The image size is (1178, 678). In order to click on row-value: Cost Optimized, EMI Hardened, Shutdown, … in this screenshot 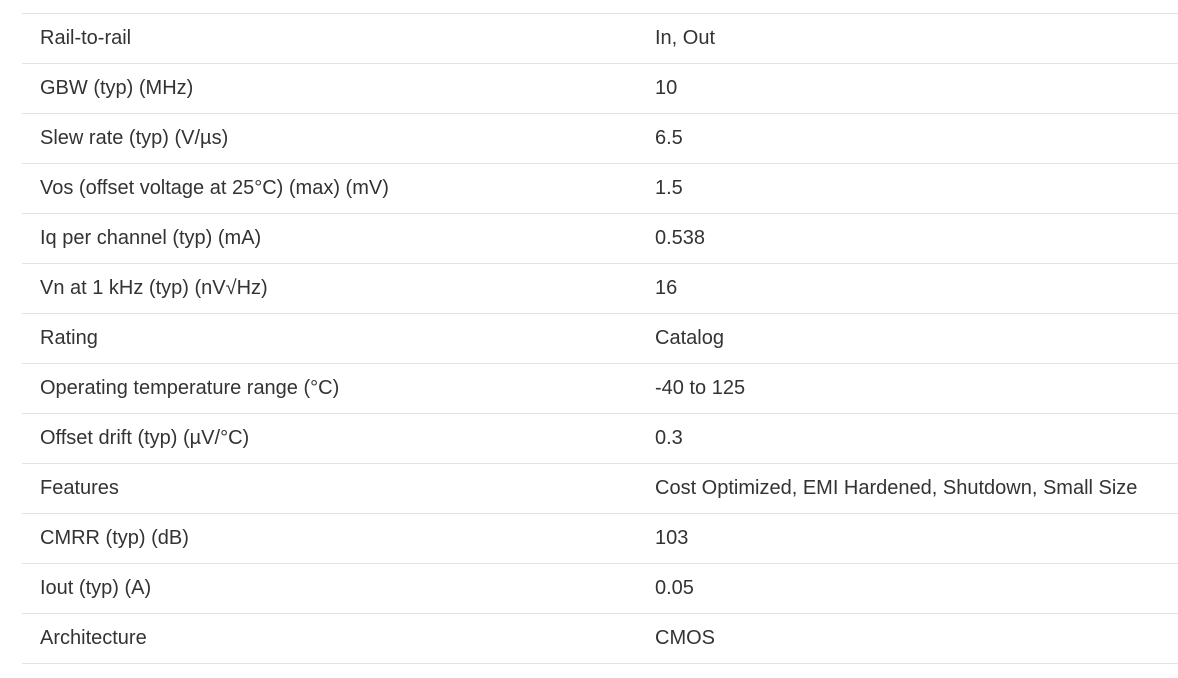, I will do `click(896, 488)`.